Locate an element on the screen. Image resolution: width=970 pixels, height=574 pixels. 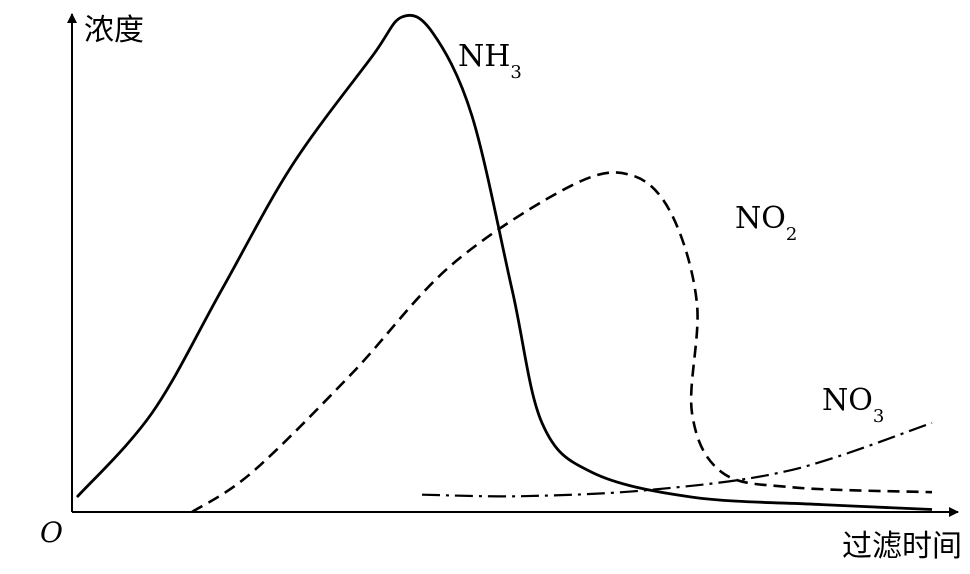
series-label-nh3: NH3 is located at coordinates (490, 61).